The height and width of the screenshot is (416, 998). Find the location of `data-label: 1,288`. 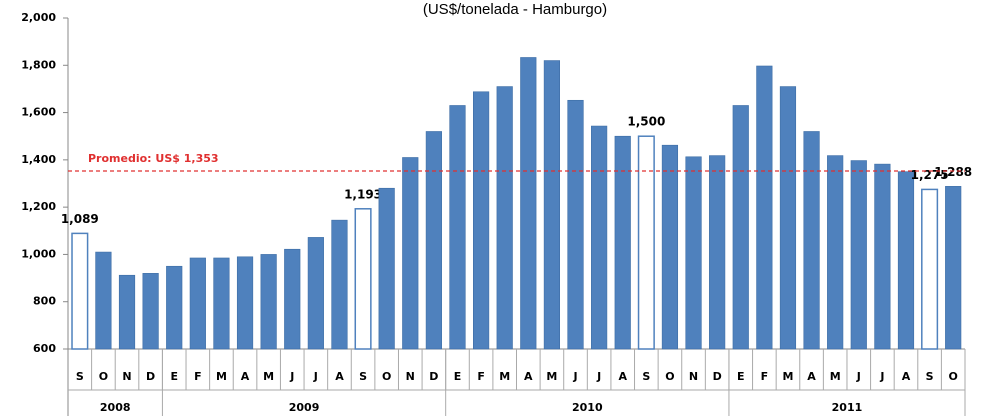

data-label: 1,288 is located at coordinates (953, 172).